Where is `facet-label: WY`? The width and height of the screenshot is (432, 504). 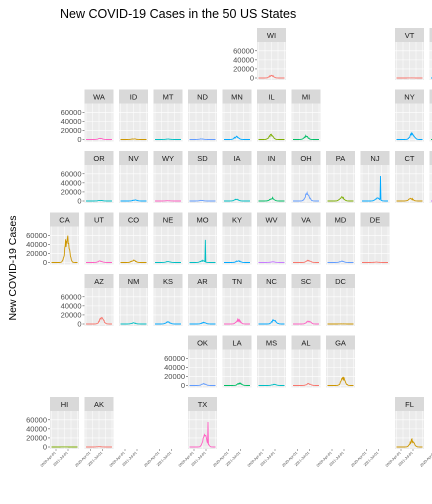
facet-label: WY is located at coordinates (168, 158).